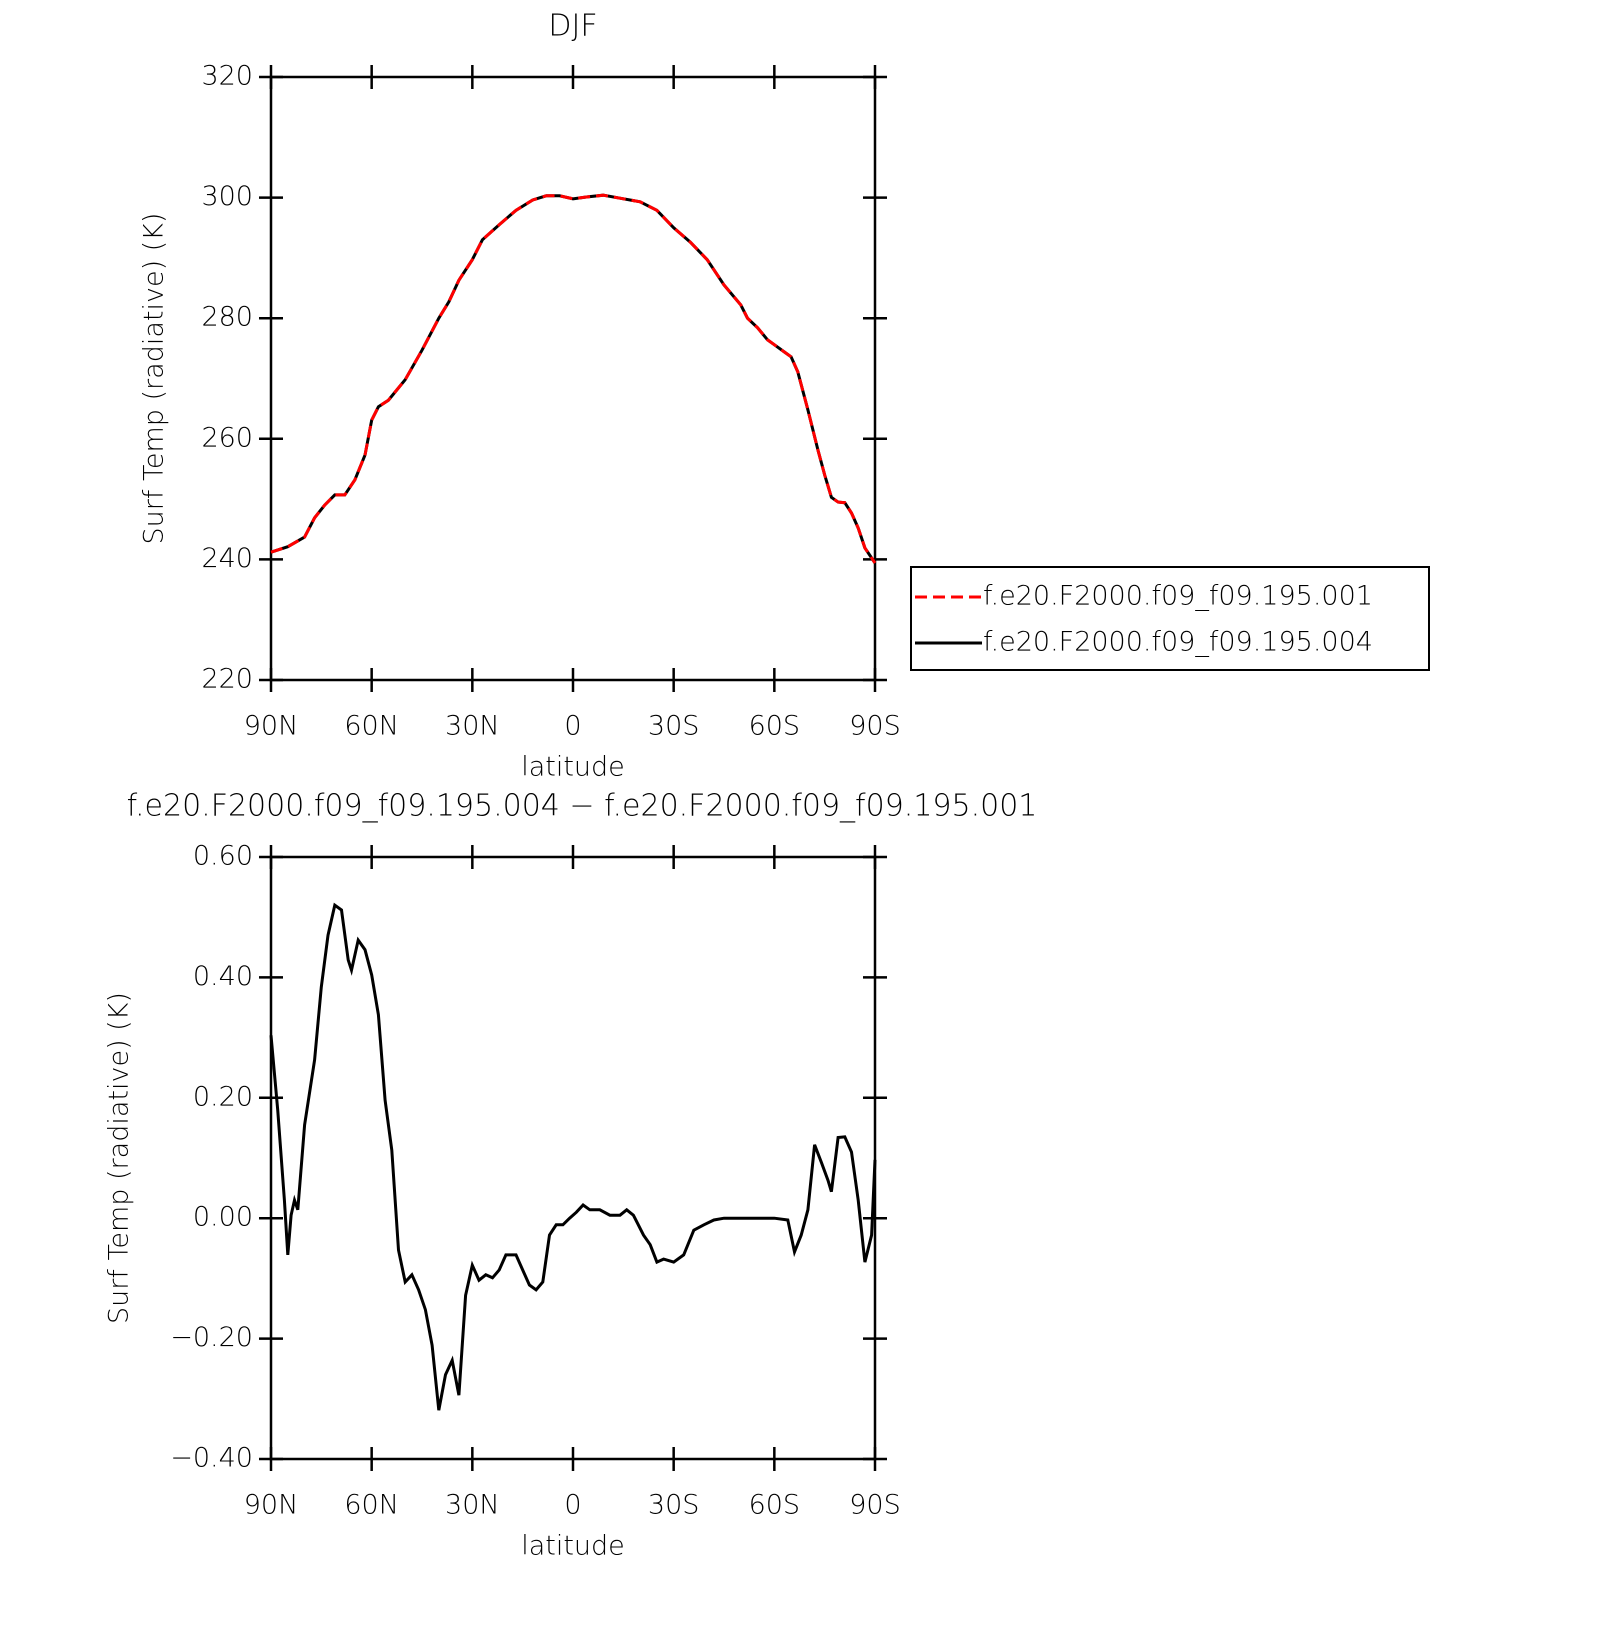 The height and width of the screenshot is (1635, 1597). I want to click on y-tick-label: −0.40, so click(211, 1458).